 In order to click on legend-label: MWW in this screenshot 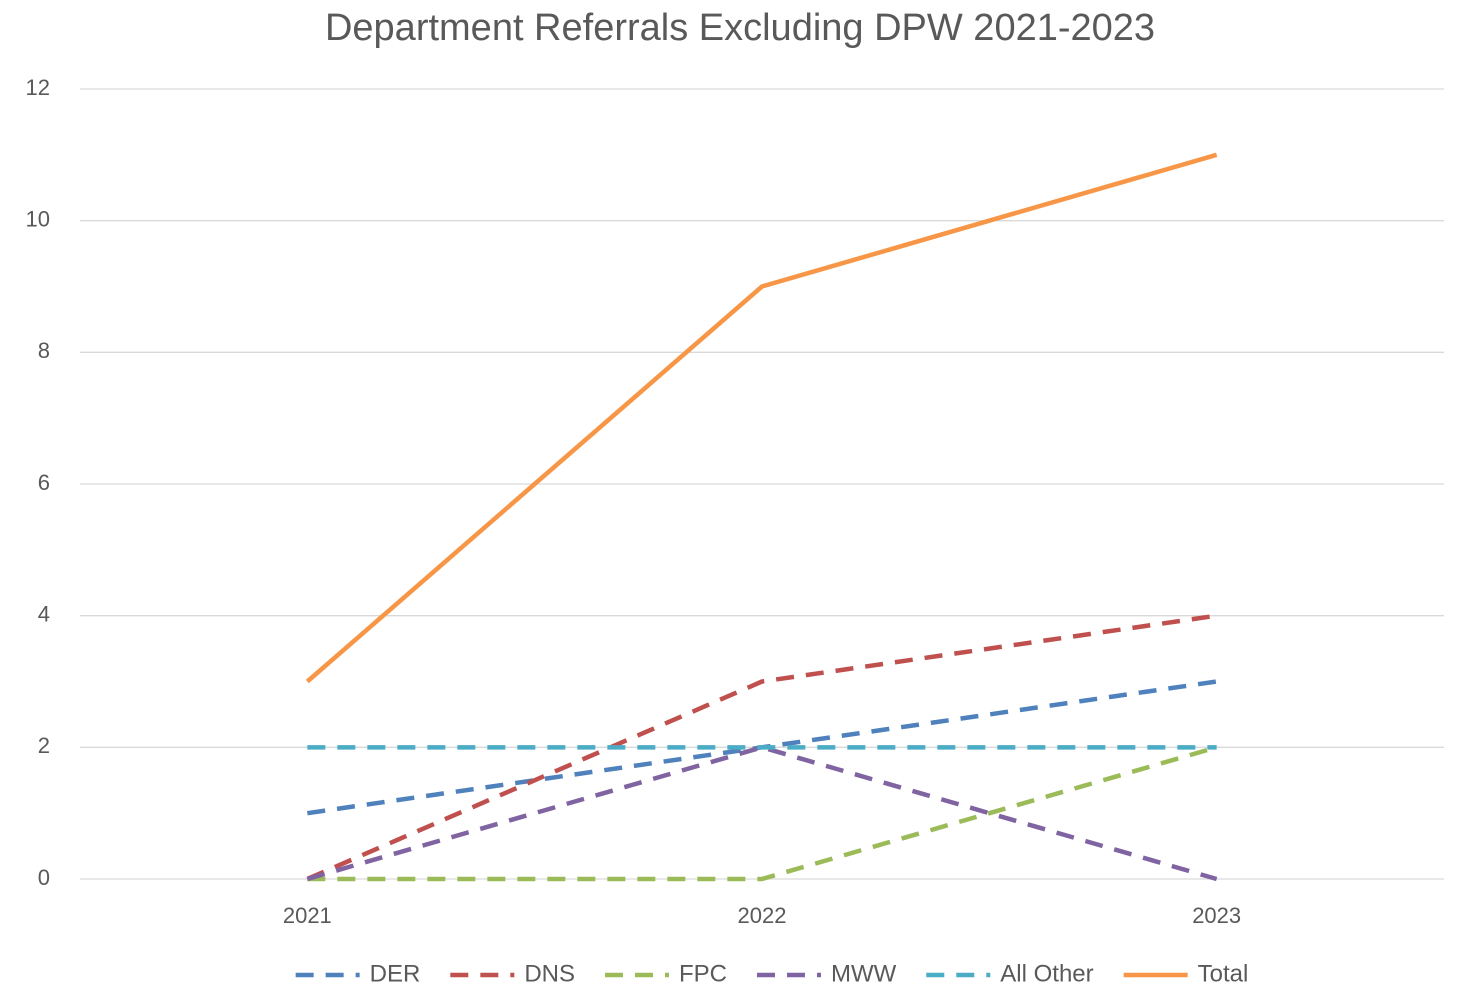, I will do `click(864, 973)`.